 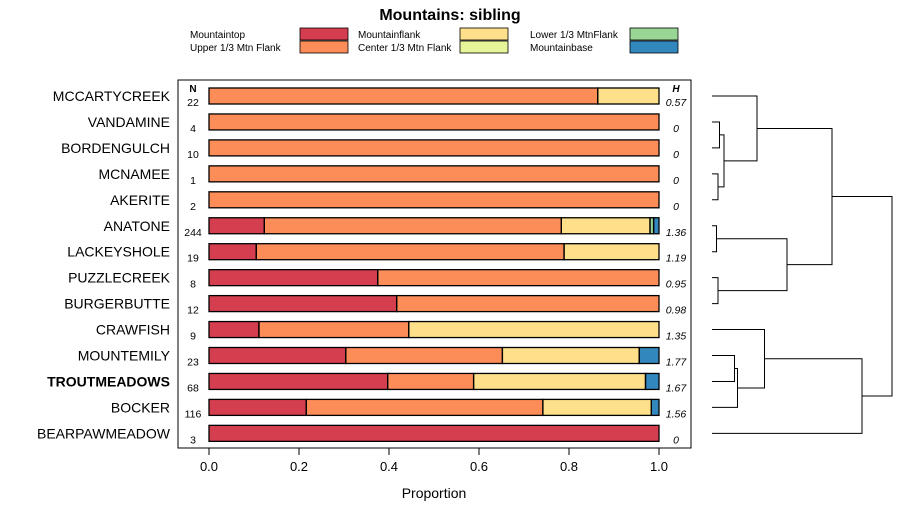 What do you see at coordinates (134, 174) in the screenshot?
I see `site-label: MCNAMEE` at bounding box center [134, 174].